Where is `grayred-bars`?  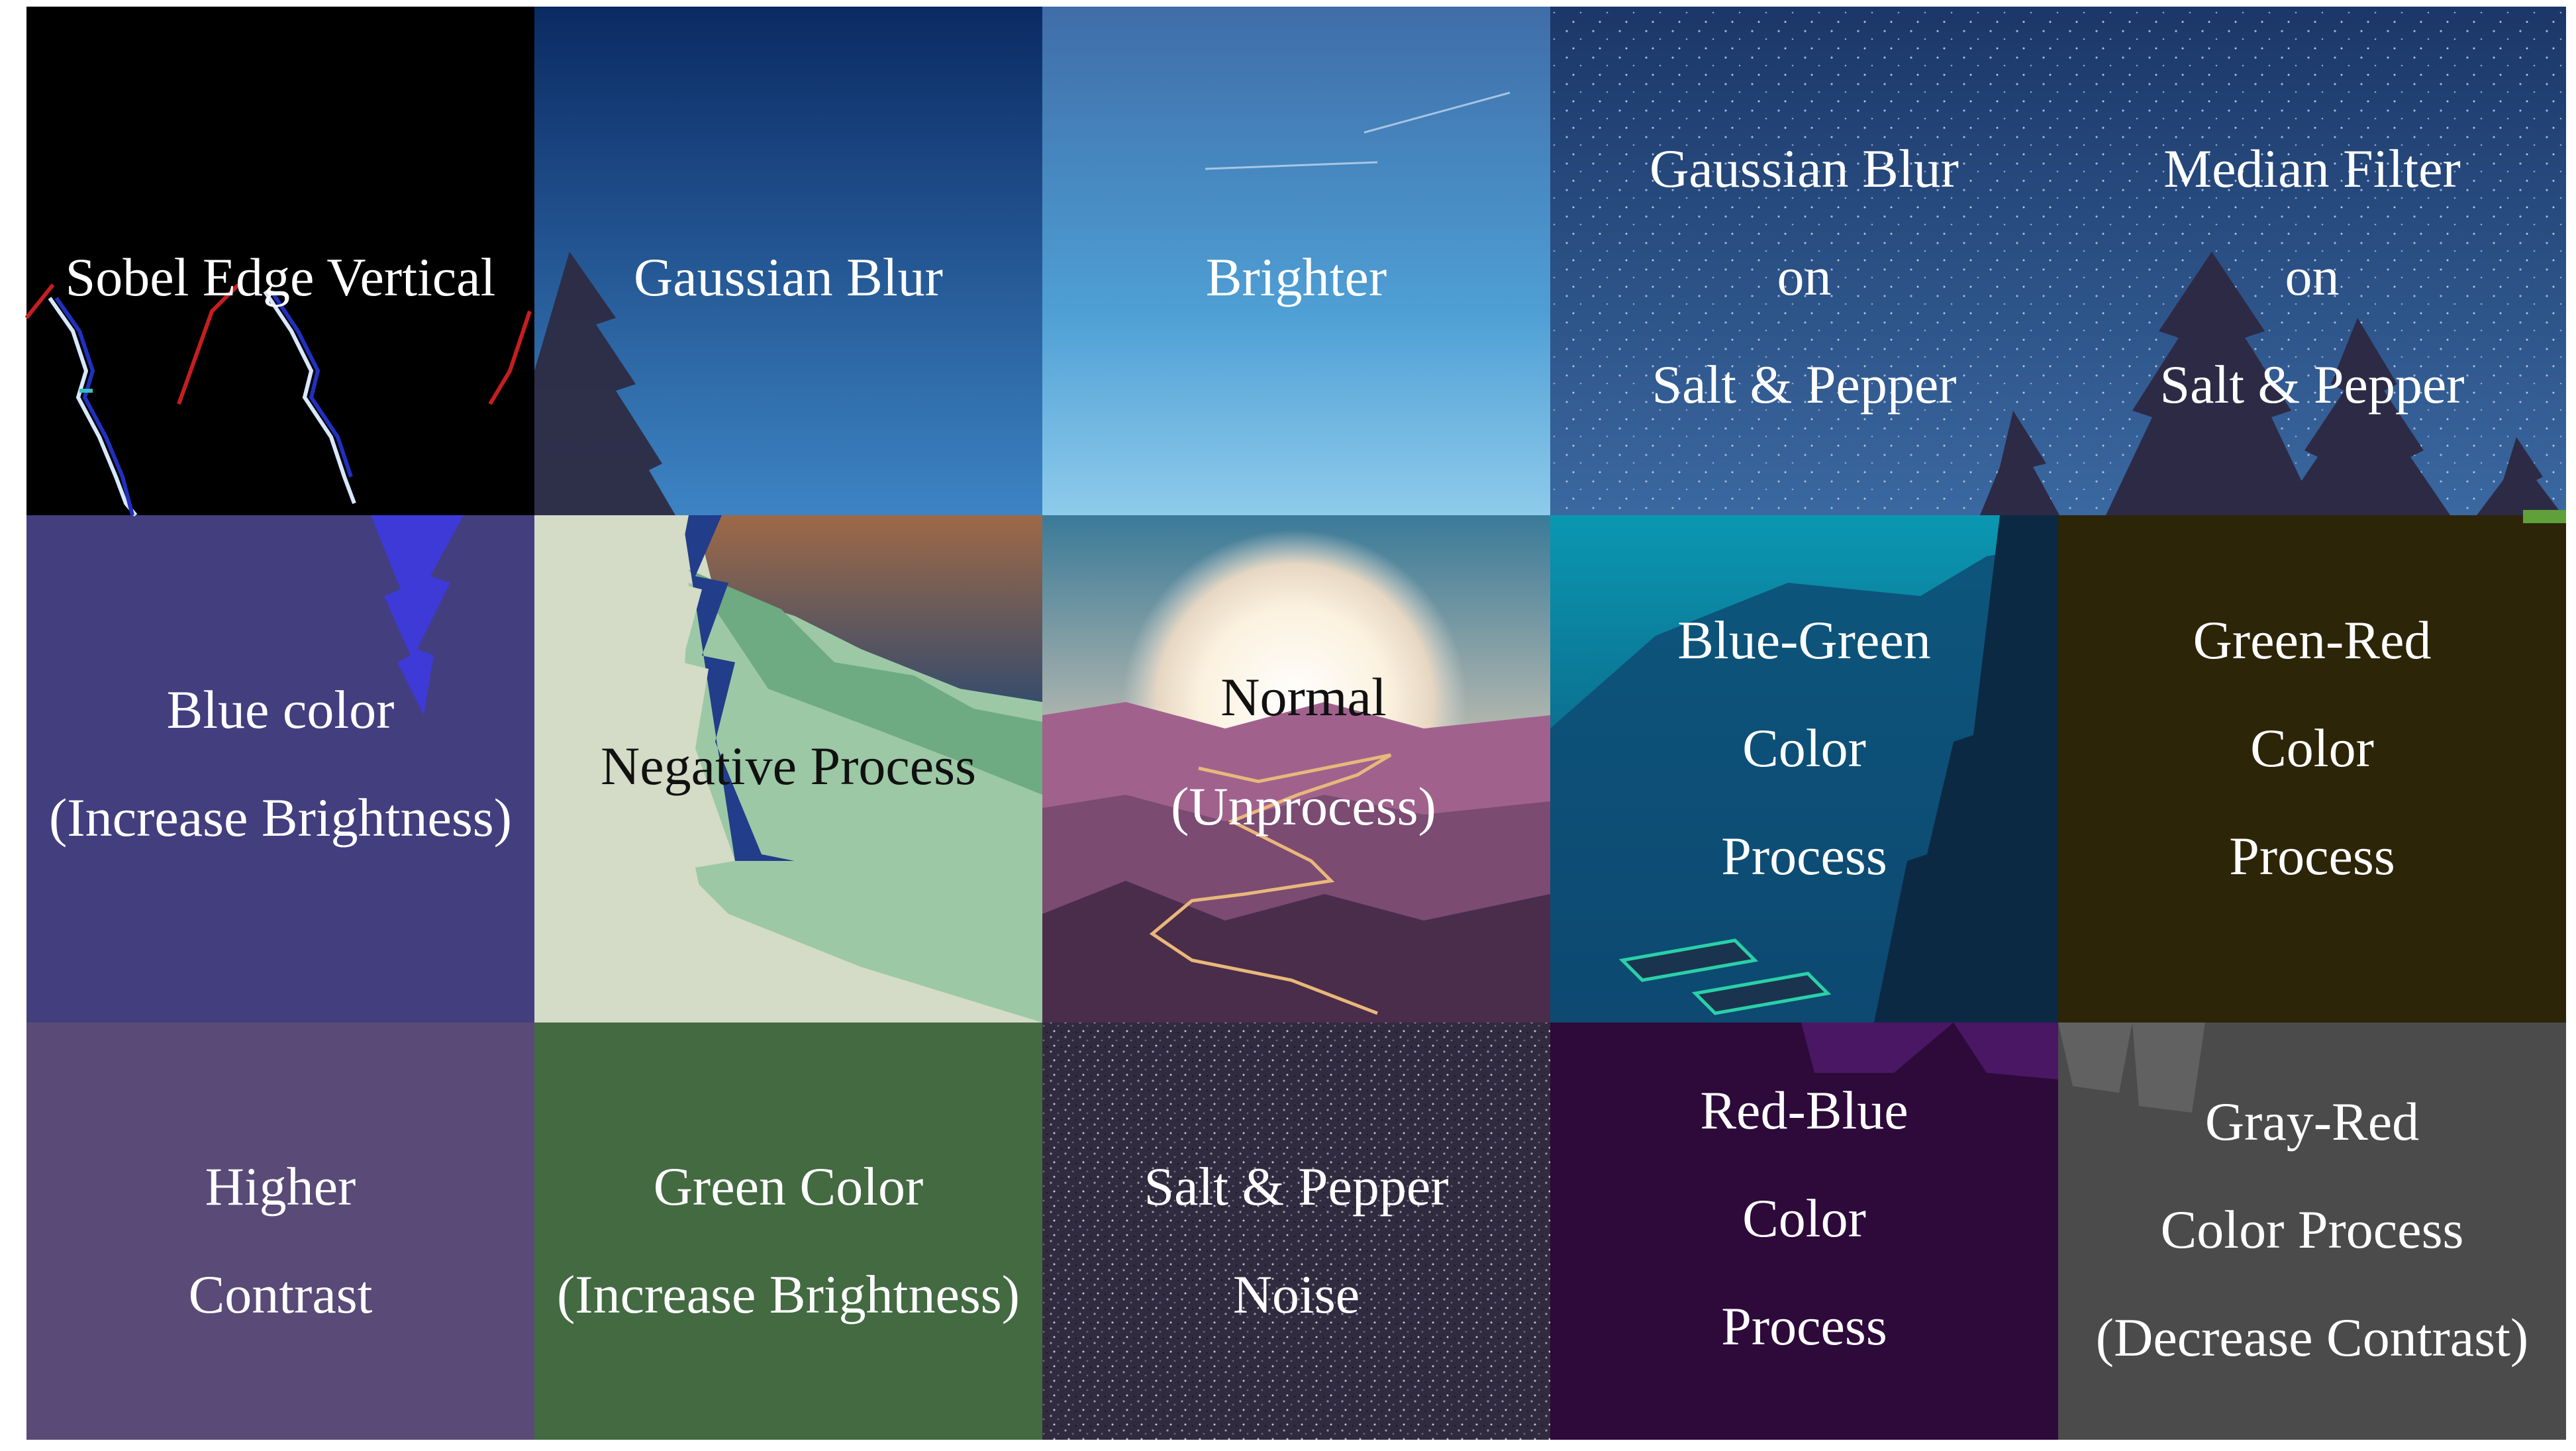
grayred-bars is located at coordinates (2131, 1068).